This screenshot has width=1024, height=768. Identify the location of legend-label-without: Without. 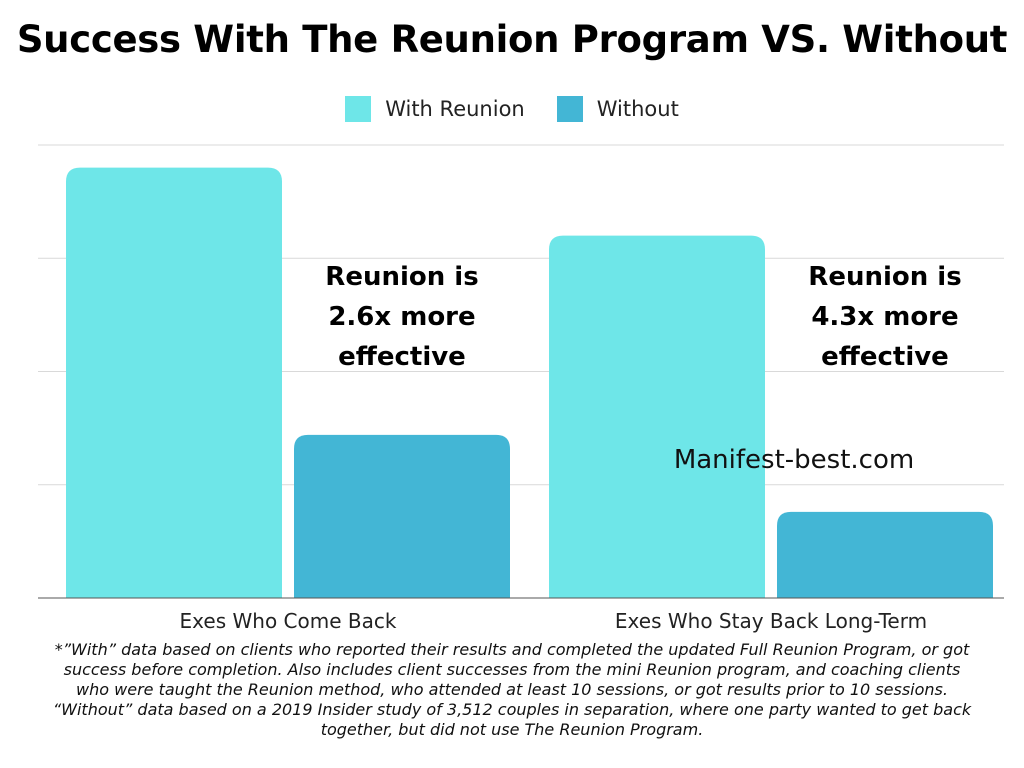
(637, 109).